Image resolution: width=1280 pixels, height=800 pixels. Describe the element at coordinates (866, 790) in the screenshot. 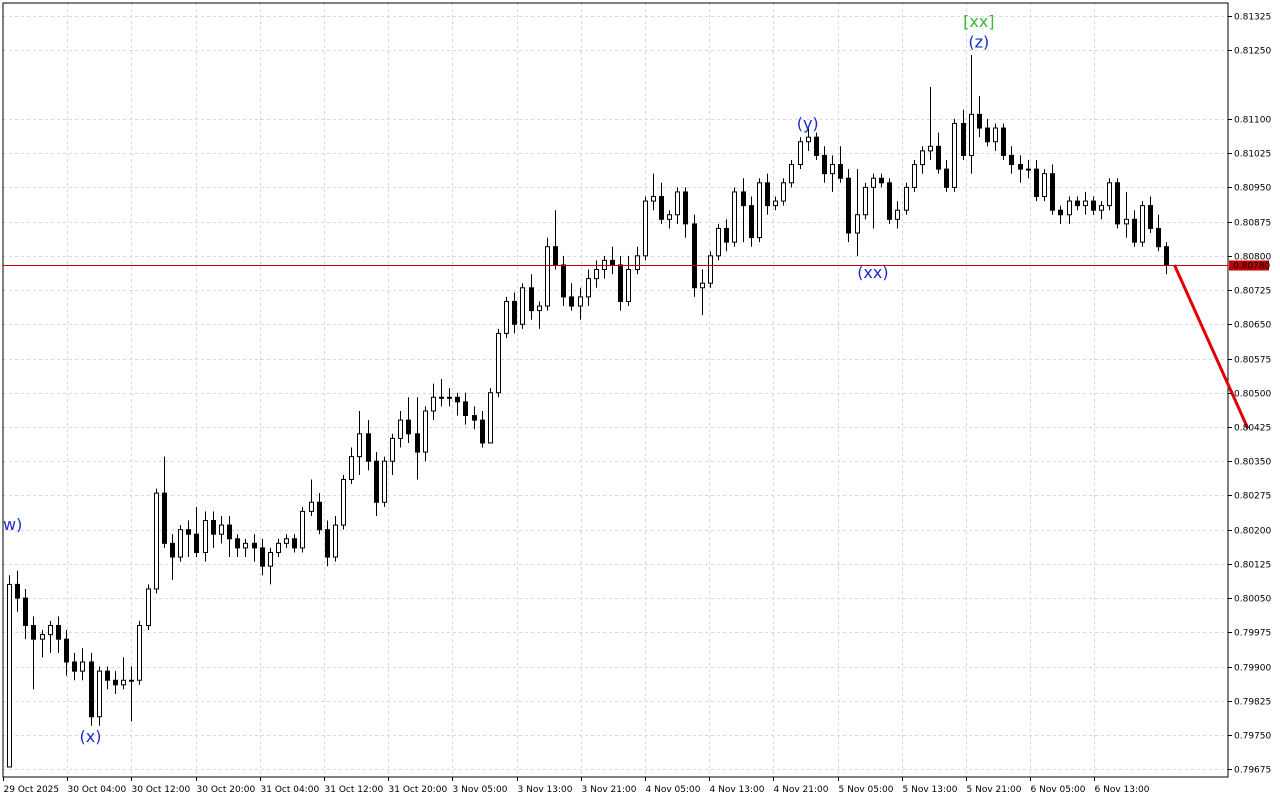

I see `x-tick-label: 5 Nov 05:00` at that location.